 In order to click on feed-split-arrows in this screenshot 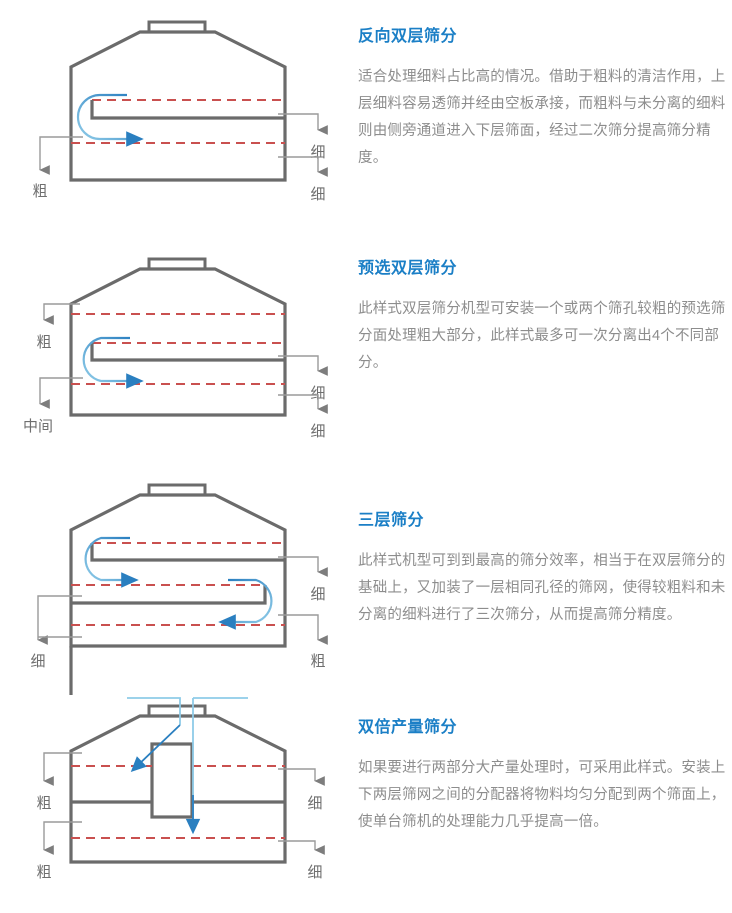, I will do `click(165, 779)`.